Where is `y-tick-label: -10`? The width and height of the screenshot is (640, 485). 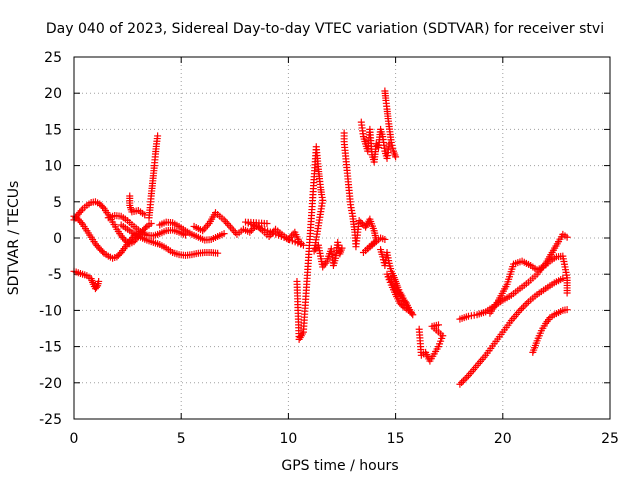 y-tick-label: -10 is located at coordinates (50, 311).